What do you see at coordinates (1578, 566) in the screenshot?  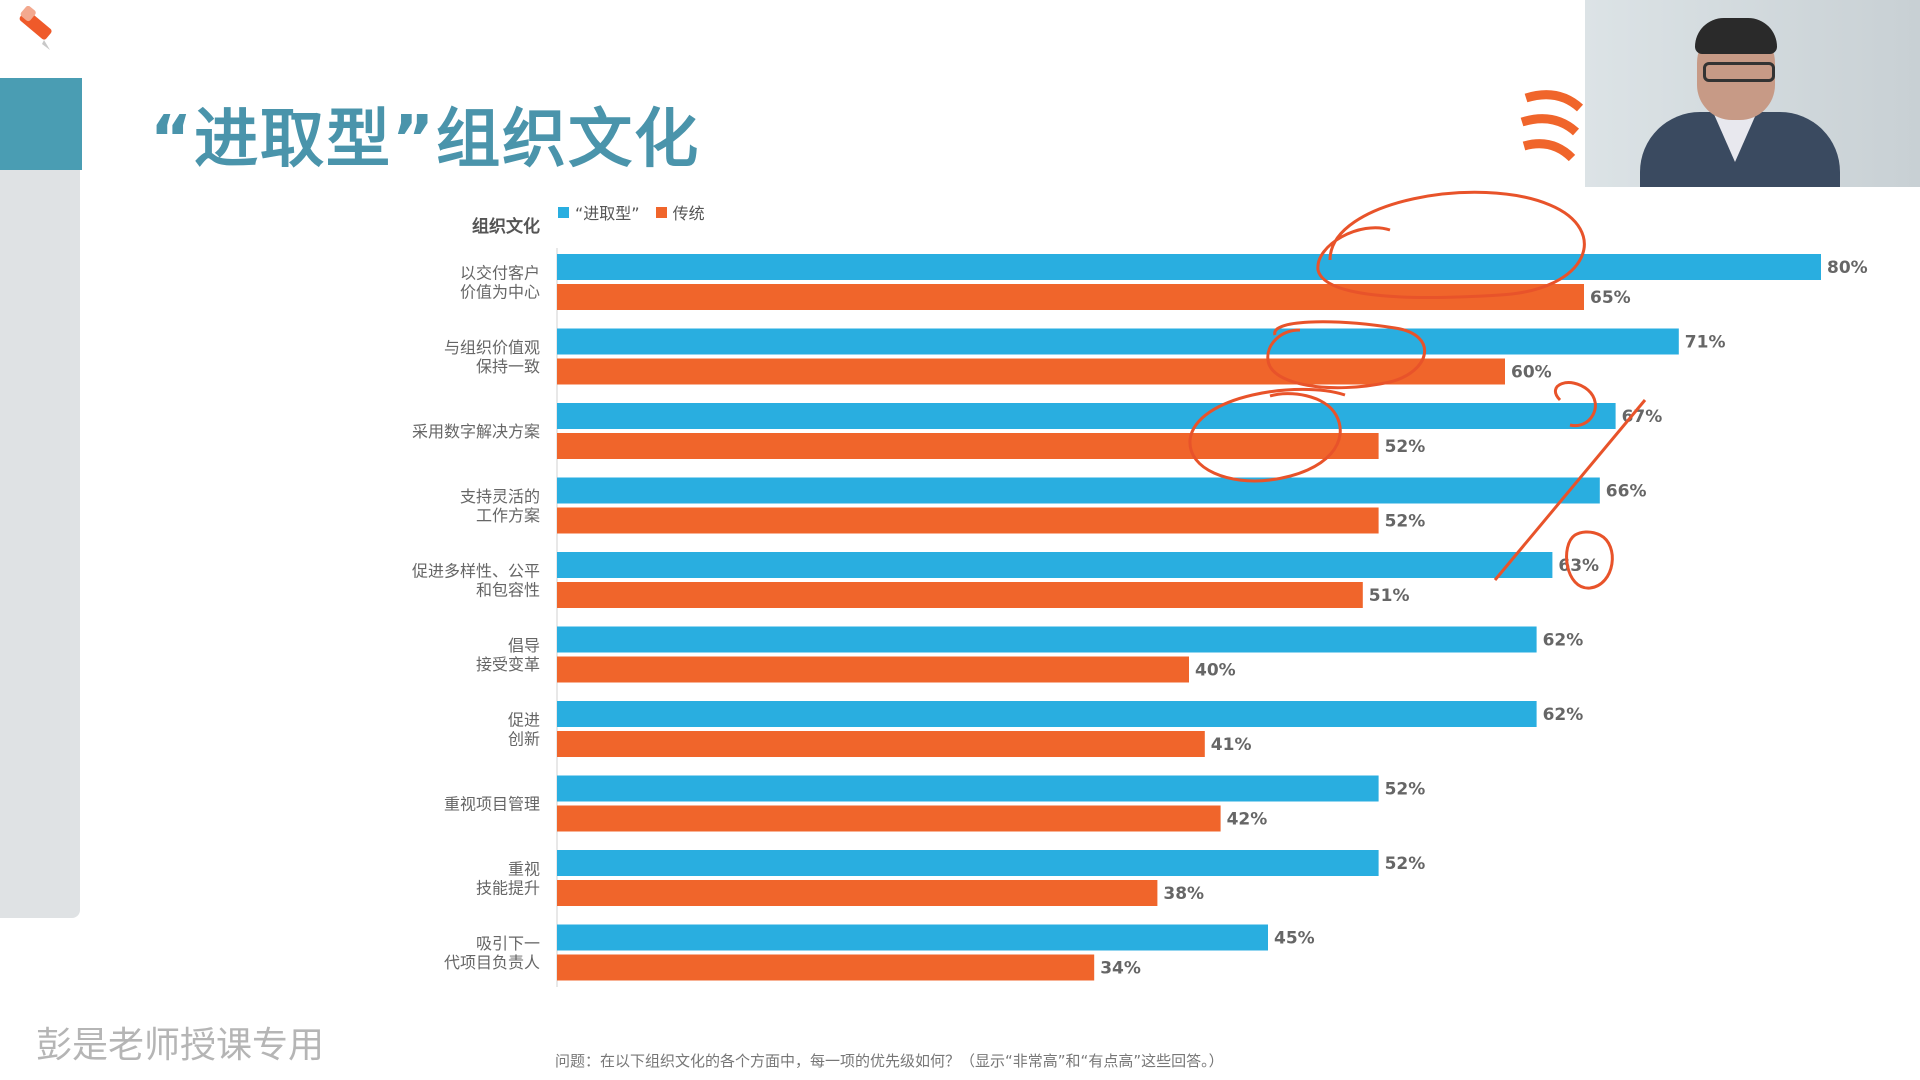 I see `data-label: 63%` at bounding box center [1578, 566].